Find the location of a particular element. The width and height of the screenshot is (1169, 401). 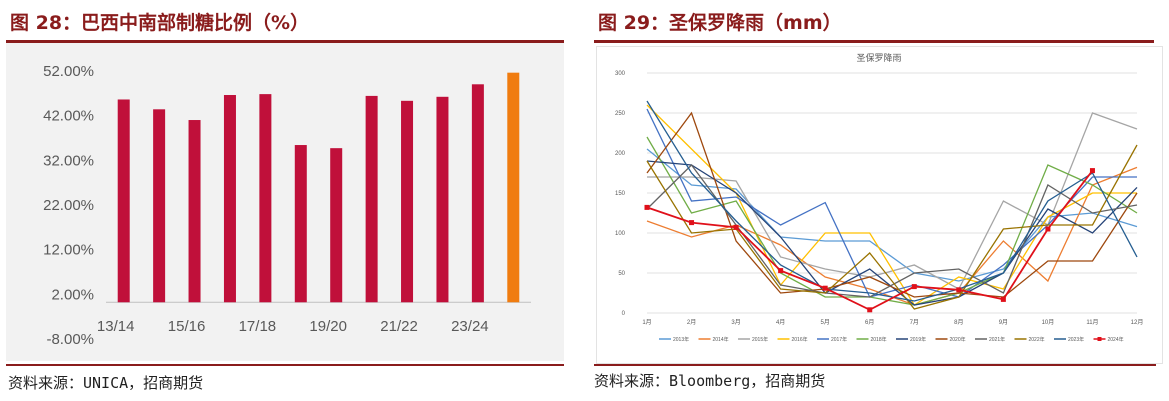

y-tick-label: 300 is located at coordinates (620, 74).